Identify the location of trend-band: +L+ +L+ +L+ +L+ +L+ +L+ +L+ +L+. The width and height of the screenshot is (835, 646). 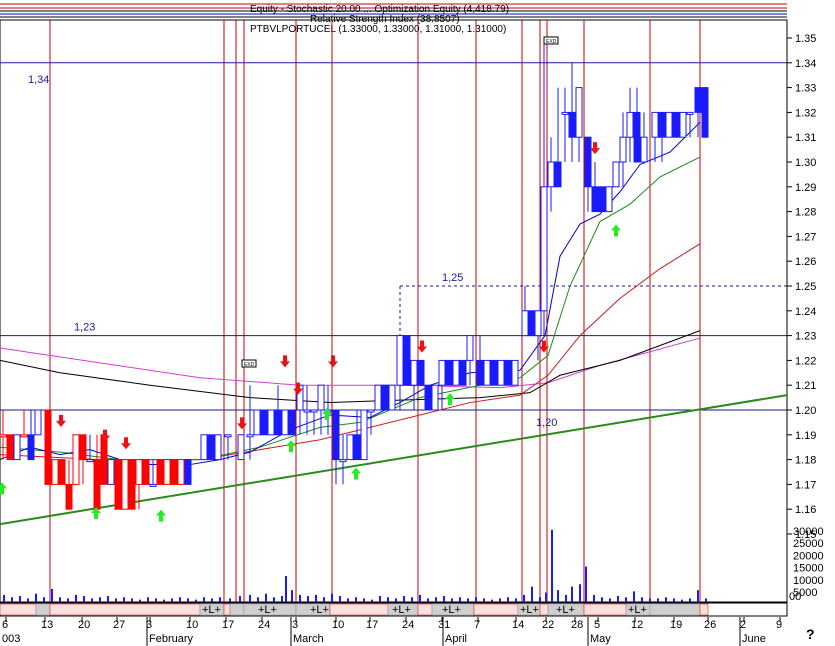
(394, 609).